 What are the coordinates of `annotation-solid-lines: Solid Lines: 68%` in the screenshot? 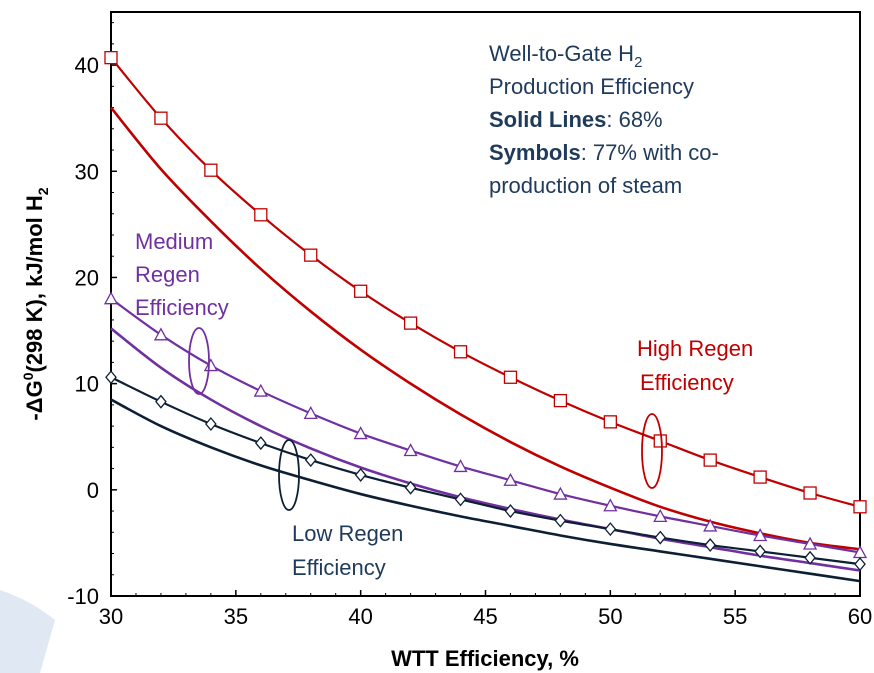 It's located at (576, 119).